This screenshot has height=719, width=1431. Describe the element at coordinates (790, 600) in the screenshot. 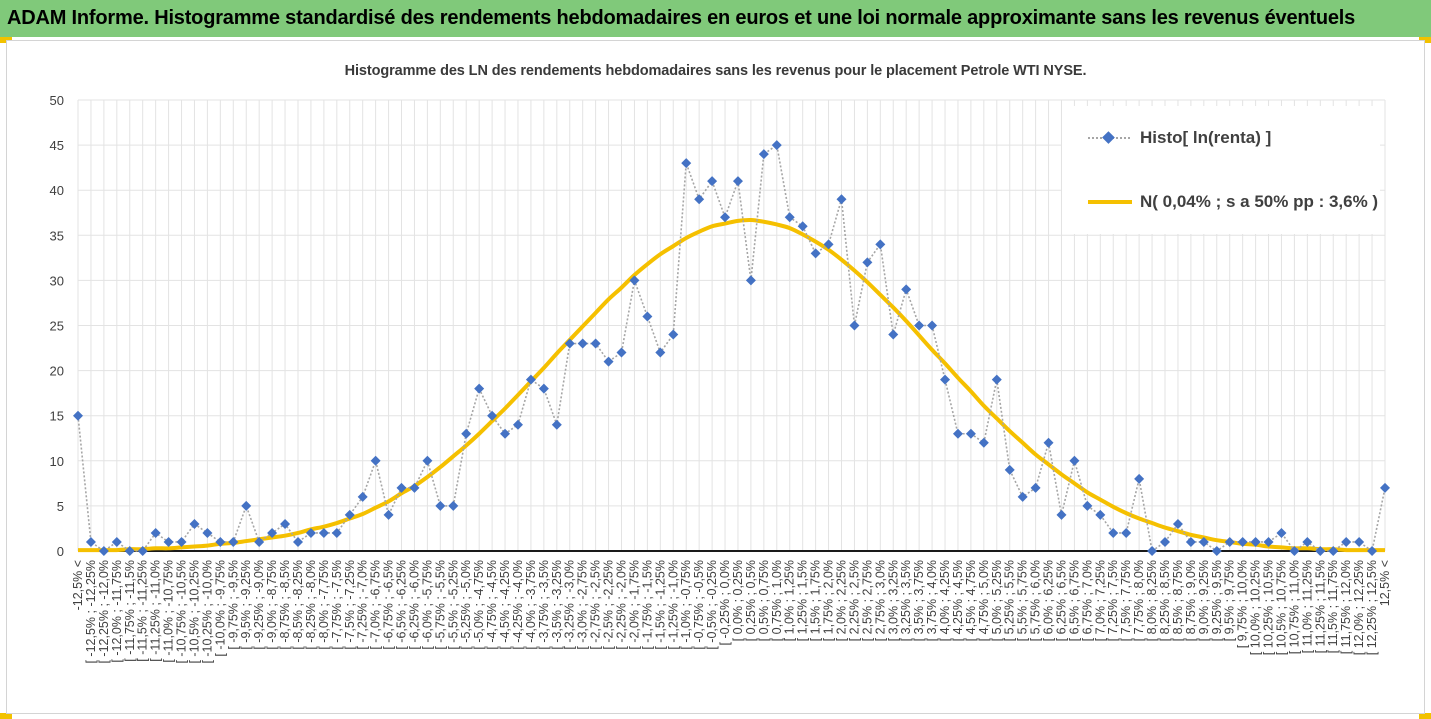

I see `x-tick-label: [ 1,0% ; 1,25%` at that location.